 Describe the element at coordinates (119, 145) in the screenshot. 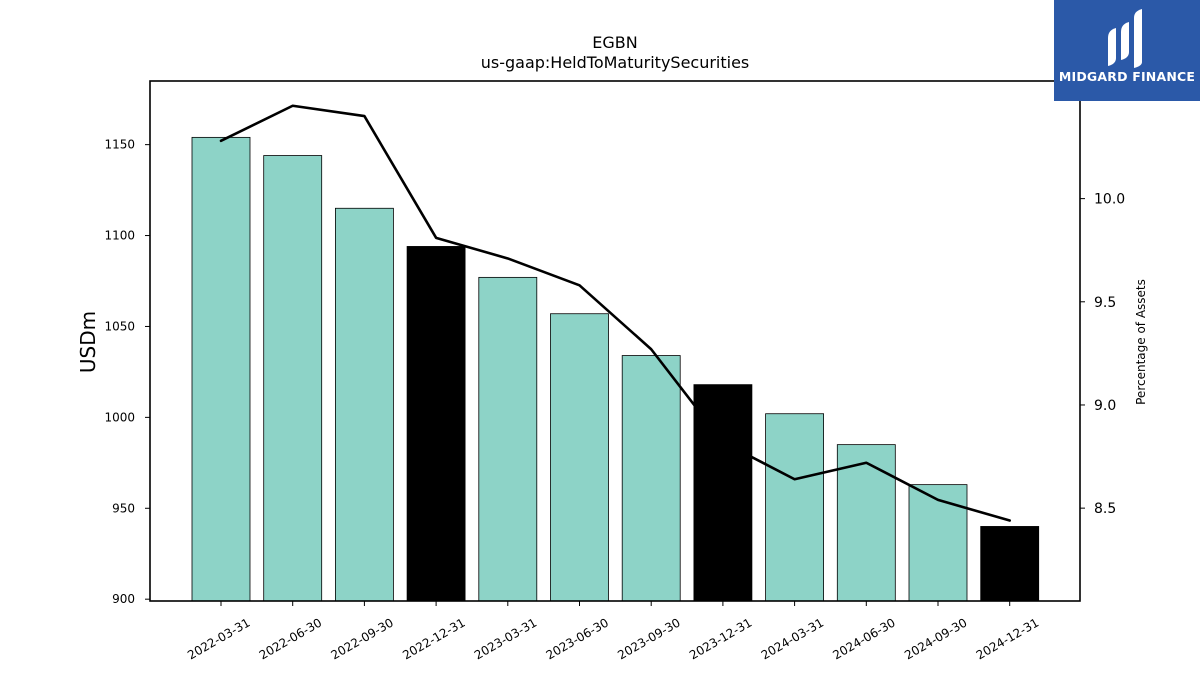

I see `y-tick-label: 1150` at that location.